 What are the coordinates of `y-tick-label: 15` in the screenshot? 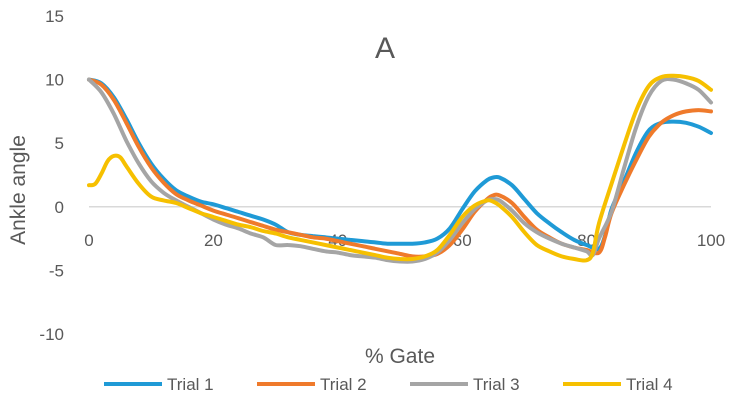 It's located at (54, 16).